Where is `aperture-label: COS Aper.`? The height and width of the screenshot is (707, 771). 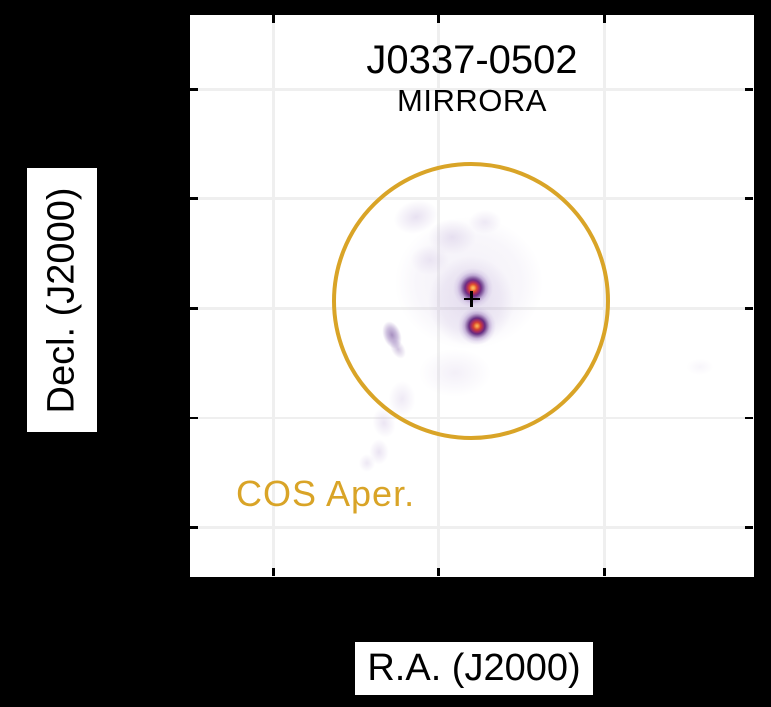 aperture-label: COS Aper. is located at coordinates (326, 493).